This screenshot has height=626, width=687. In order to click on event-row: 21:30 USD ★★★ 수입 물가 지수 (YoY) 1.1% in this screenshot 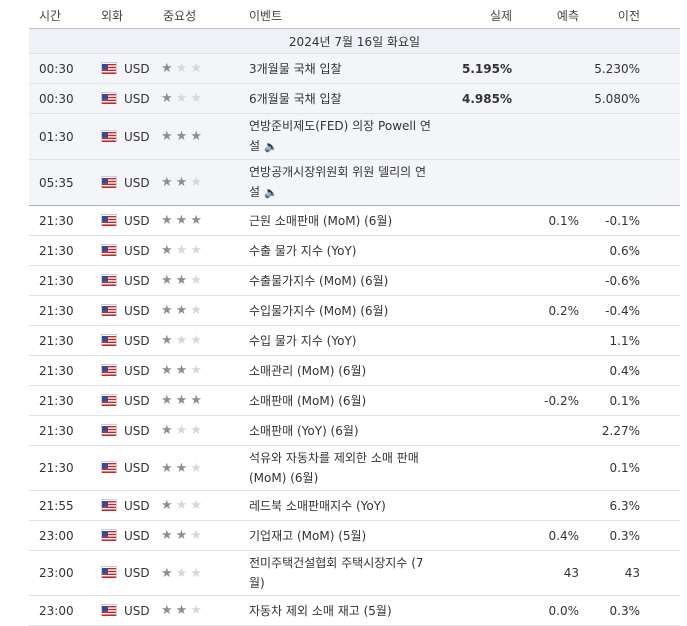, I will do `click(354, 340)`.